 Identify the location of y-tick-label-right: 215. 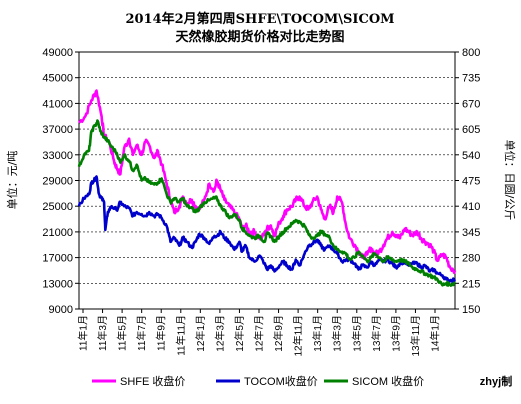
(471, 284).